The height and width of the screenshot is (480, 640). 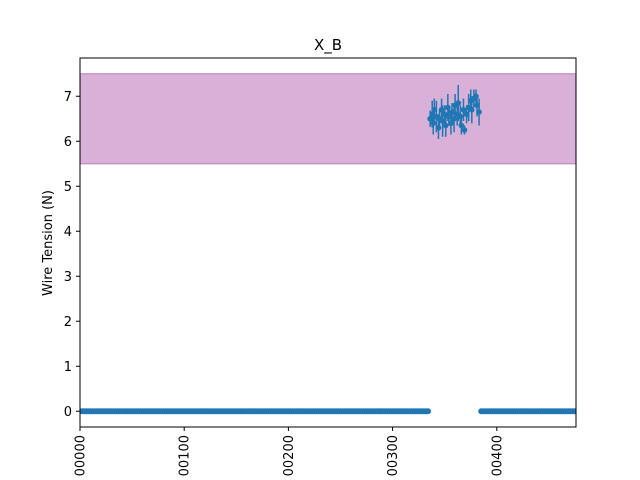 What do you see at coordinates (393, 455) in the screenshot?
I see `x-tick-label: 00300` at bounding box center [393, 455].